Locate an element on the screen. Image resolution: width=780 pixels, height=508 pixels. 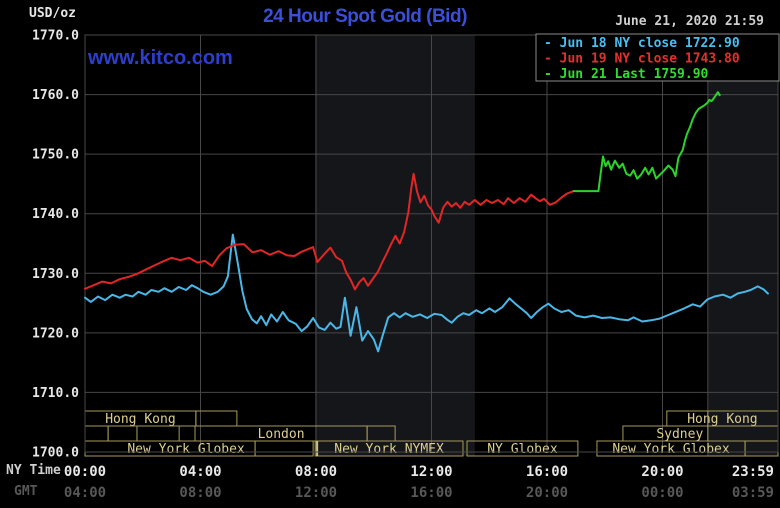
y-tick-label: 1740.0 is located at coordinates (55, 214).